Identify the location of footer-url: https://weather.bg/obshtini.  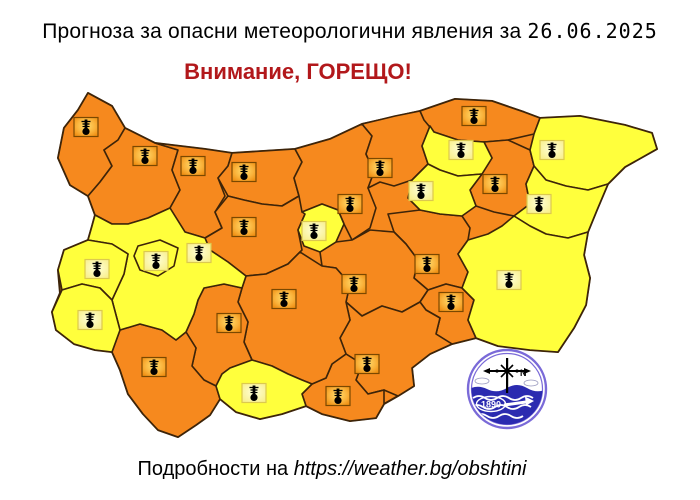
(410, 469).